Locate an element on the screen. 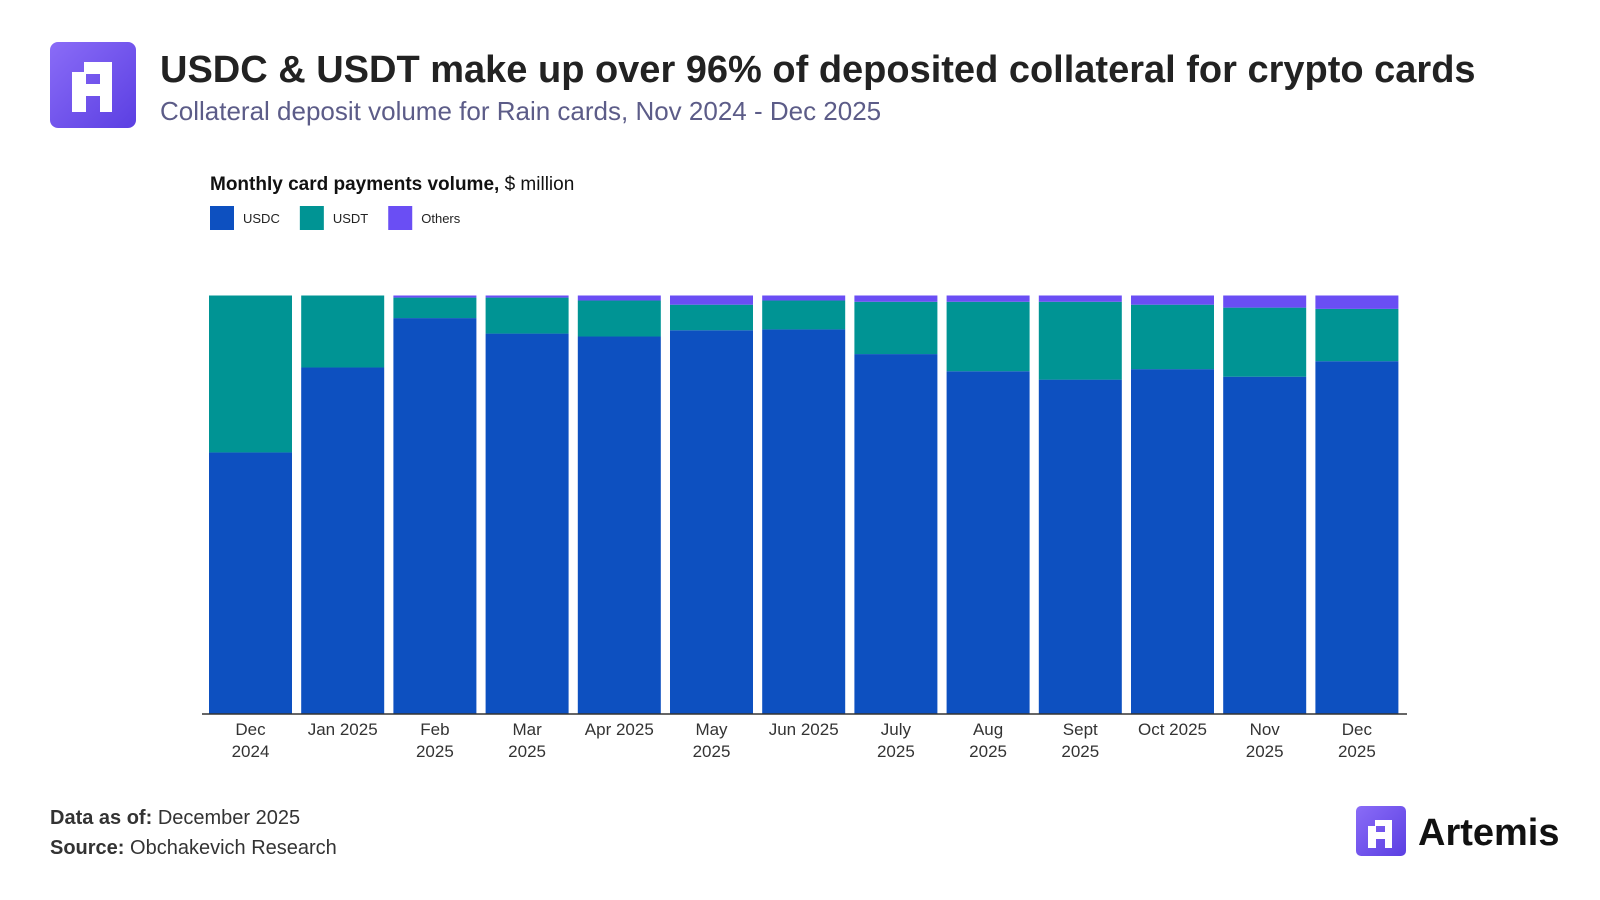 The image size is (1600, 900). chart-title-unit: $ million is located at coordinates (540, 184).